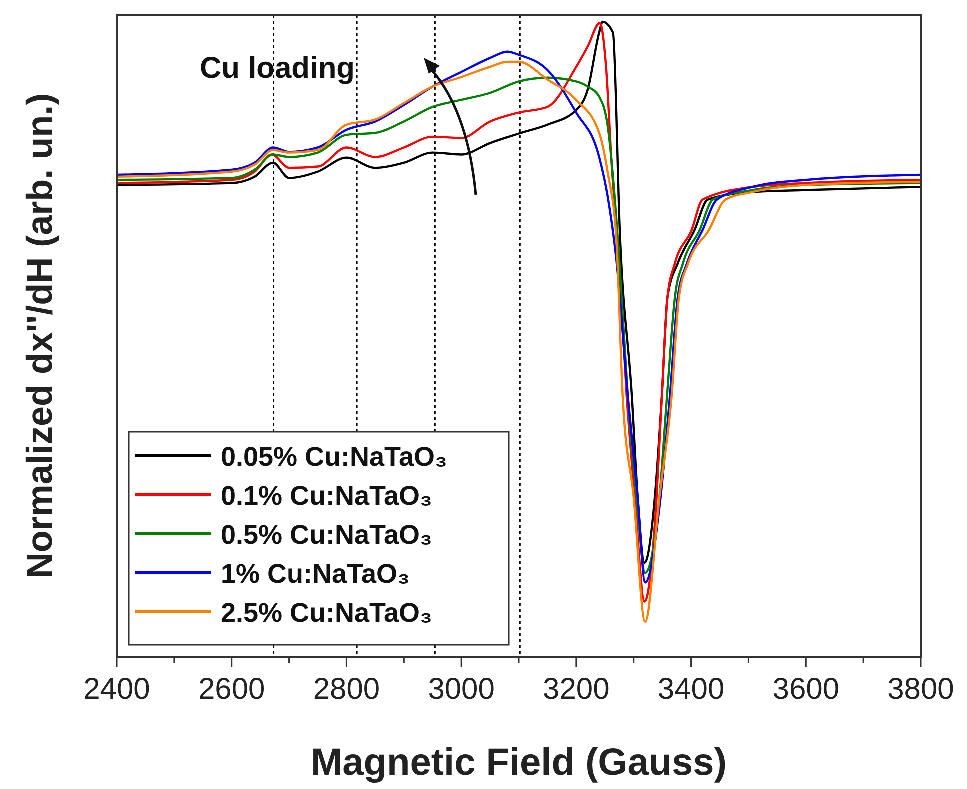 The height and width of the screenshot is (789, 967). I want to click on x-tick-label: 3600, so click(806, 689).